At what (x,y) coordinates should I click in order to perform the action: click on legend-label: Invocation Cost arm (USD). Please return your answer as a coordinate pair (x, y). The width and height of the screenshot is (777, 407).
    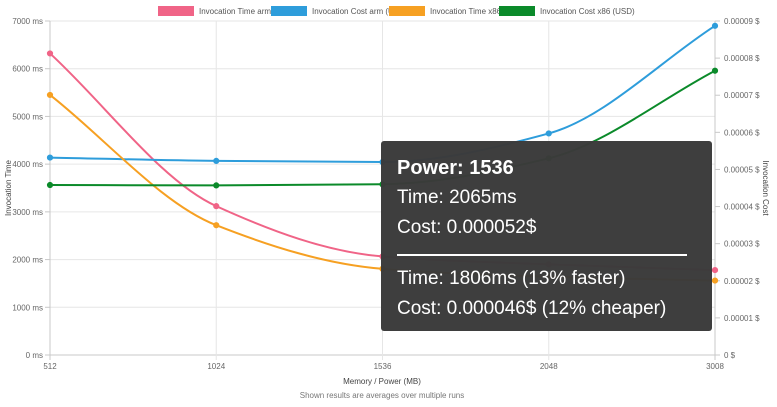
    Looking at the image, I should click on (360, 11).